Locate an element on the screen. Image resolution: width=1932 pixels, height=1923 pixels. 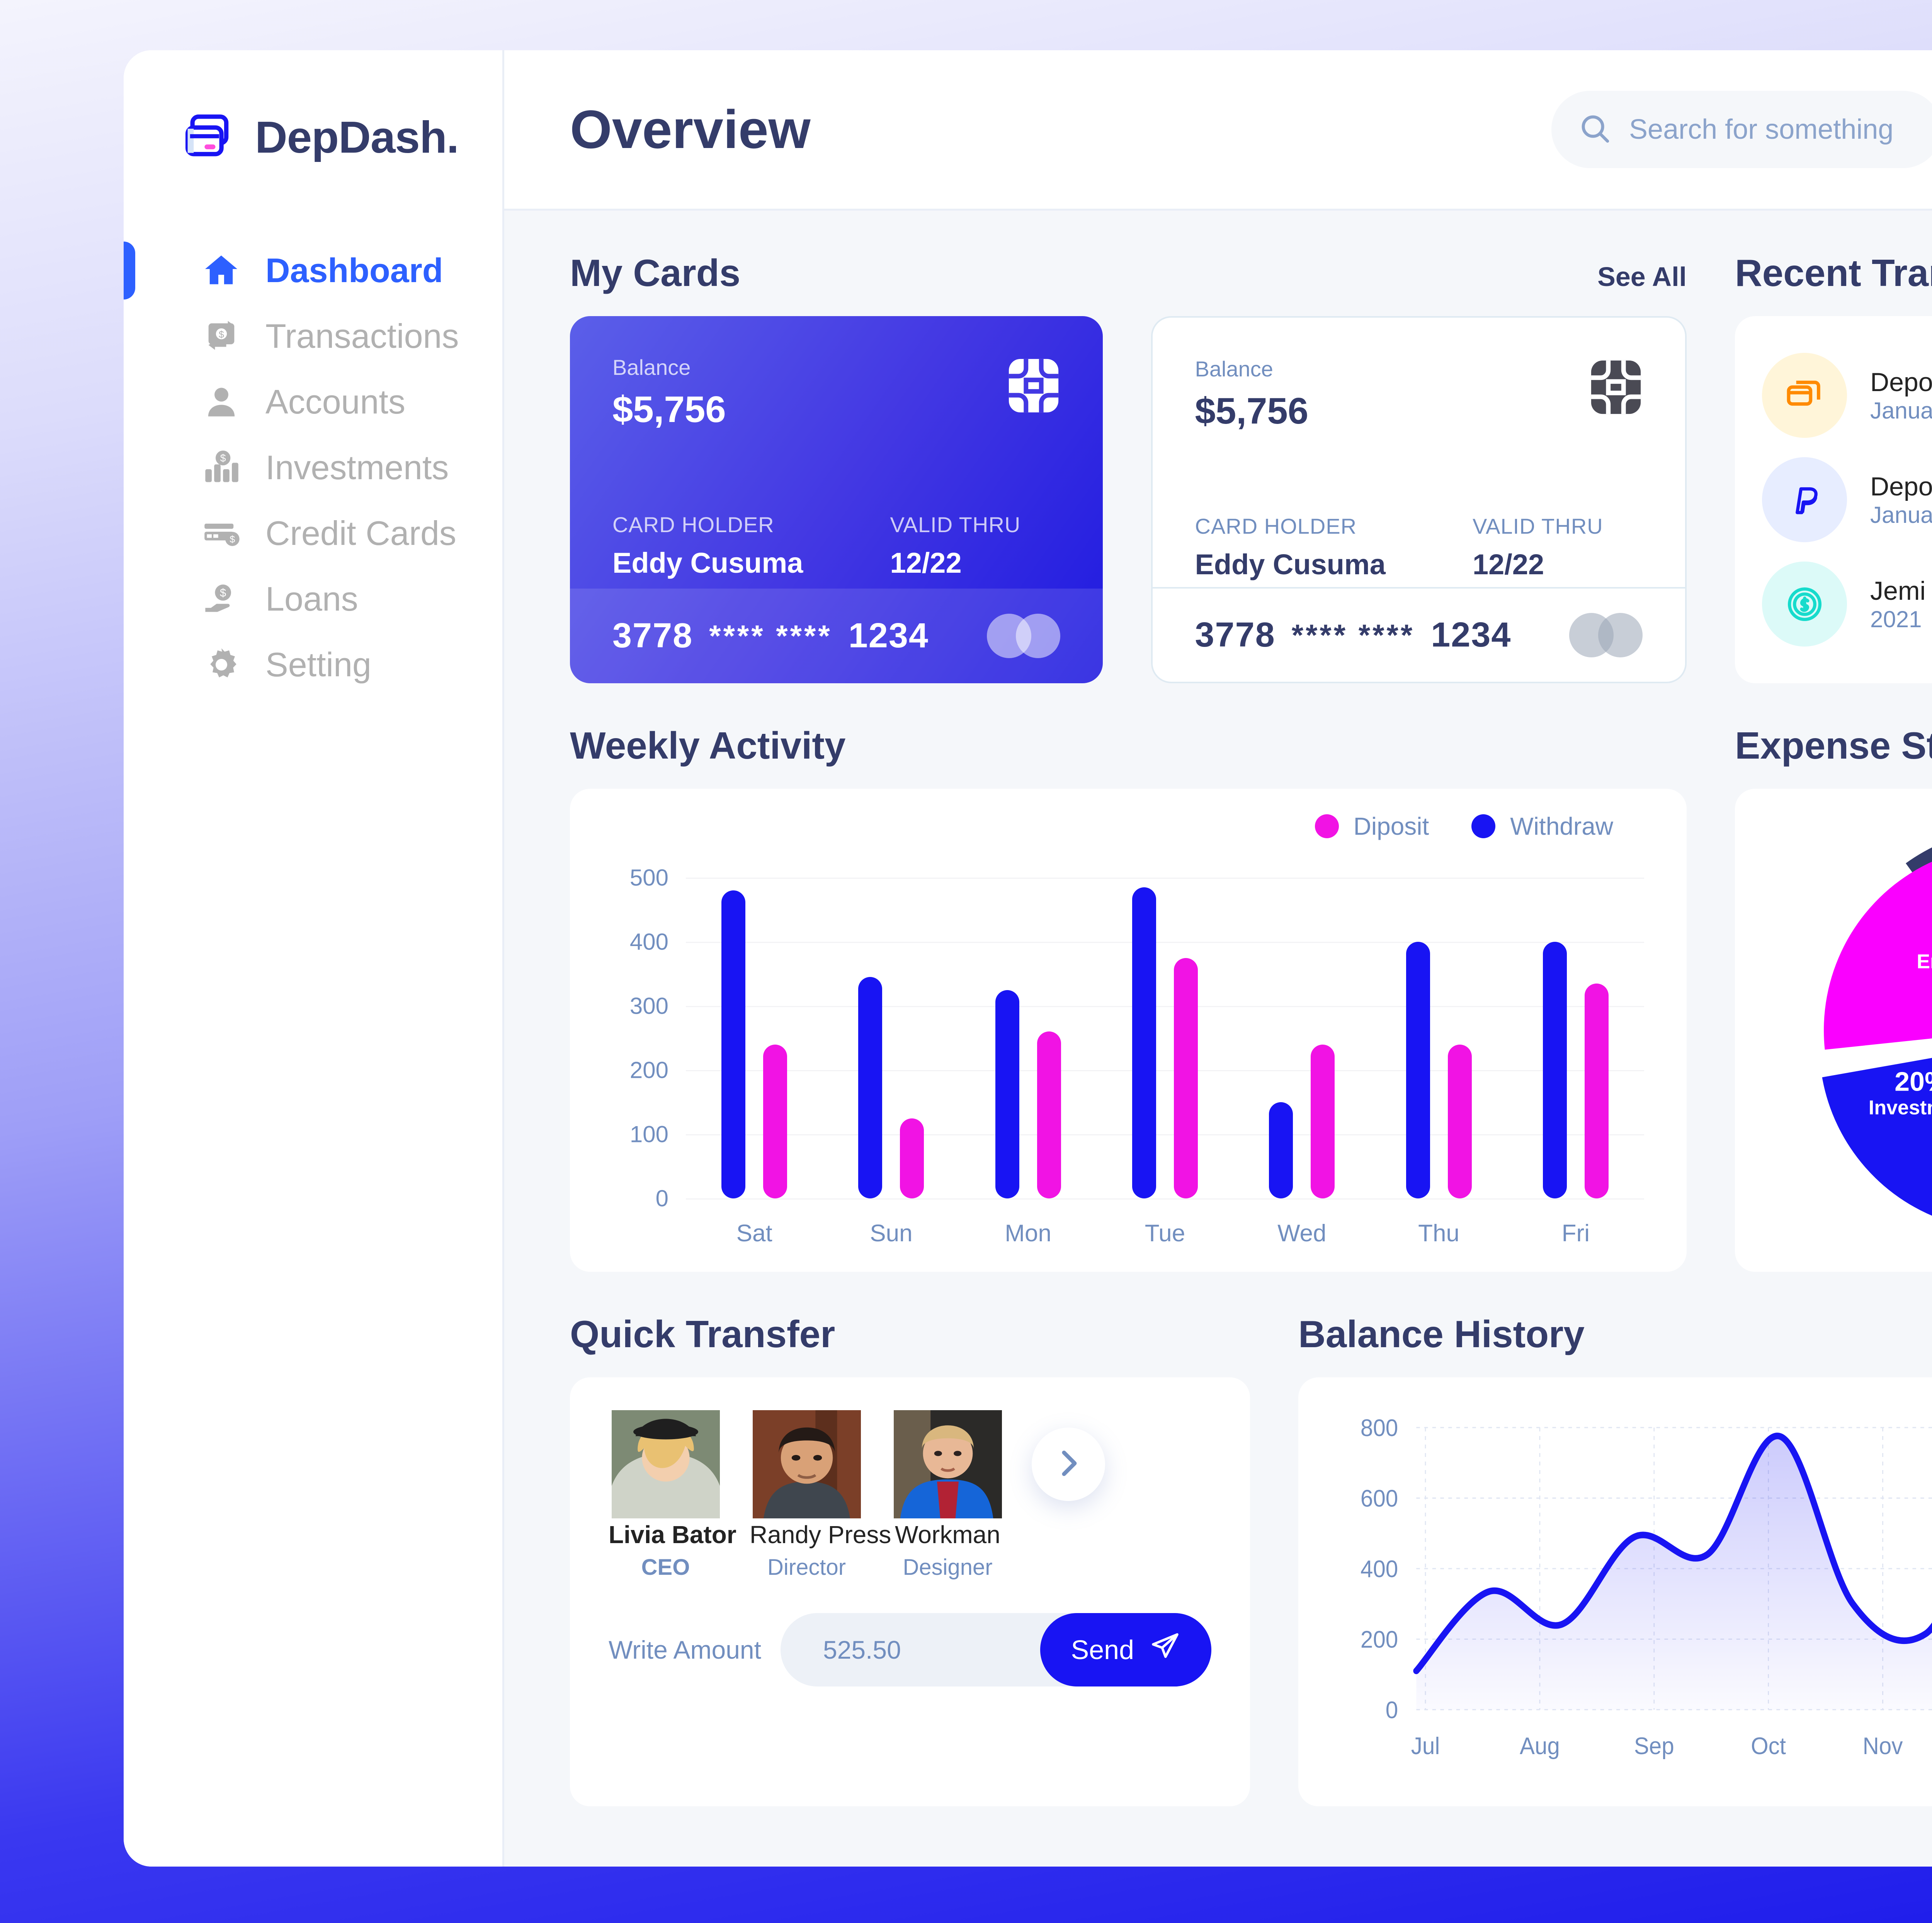
legend-item-diposit: Diposit is located at coordinates (1372, 826).